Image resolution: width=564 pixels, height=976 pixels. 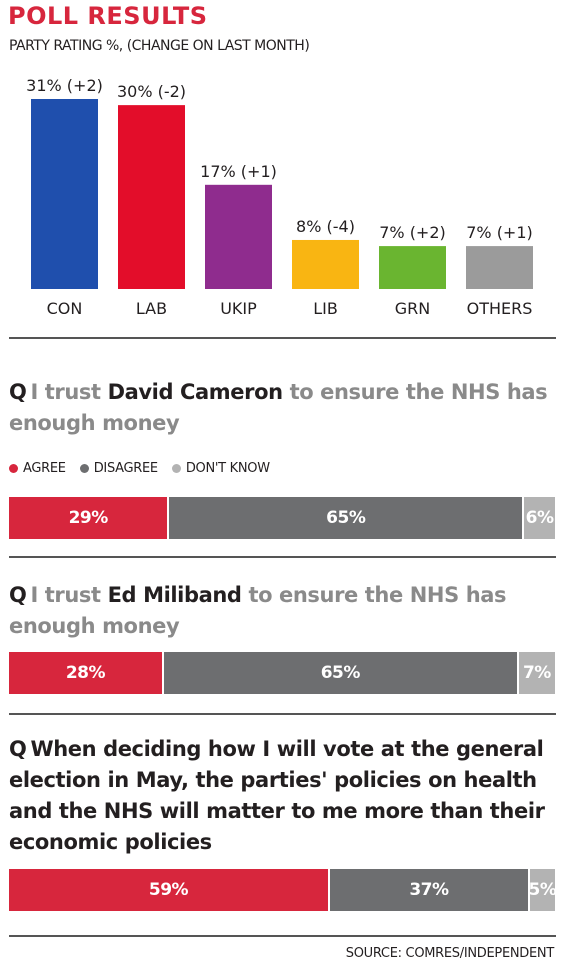 What do you see at coordinates (412, 308) in the screenshot?
I see `category-label-grn: GRN` at bounding box center [412, 308].